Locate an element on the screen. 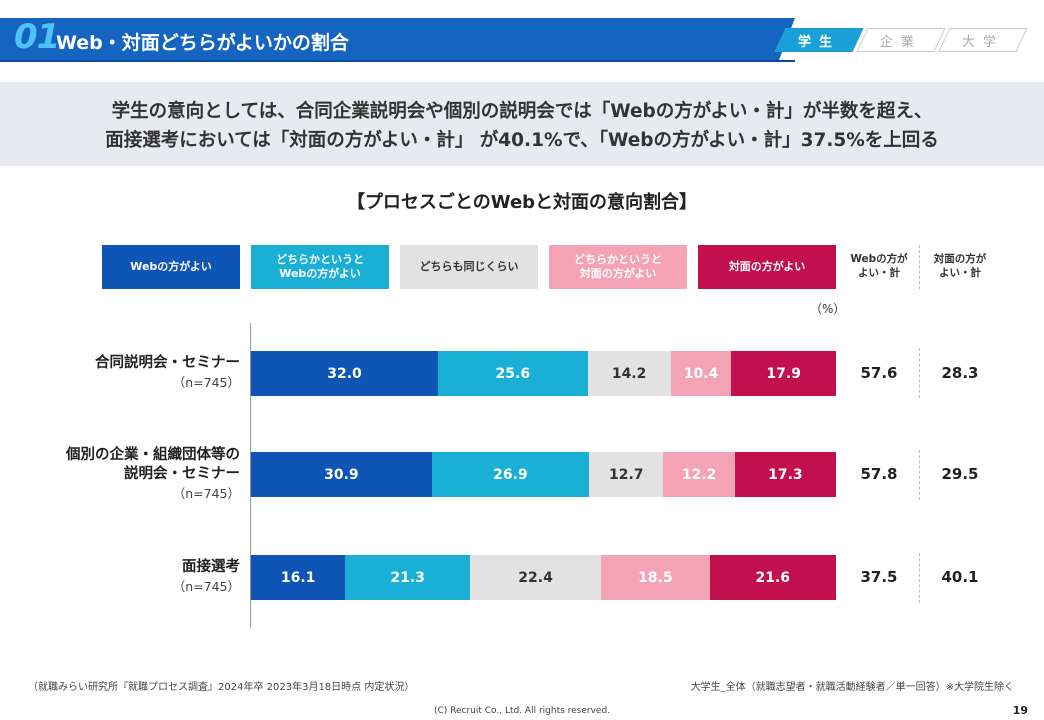  bar-segment: 26.9 is located at coordinates (510, 474).